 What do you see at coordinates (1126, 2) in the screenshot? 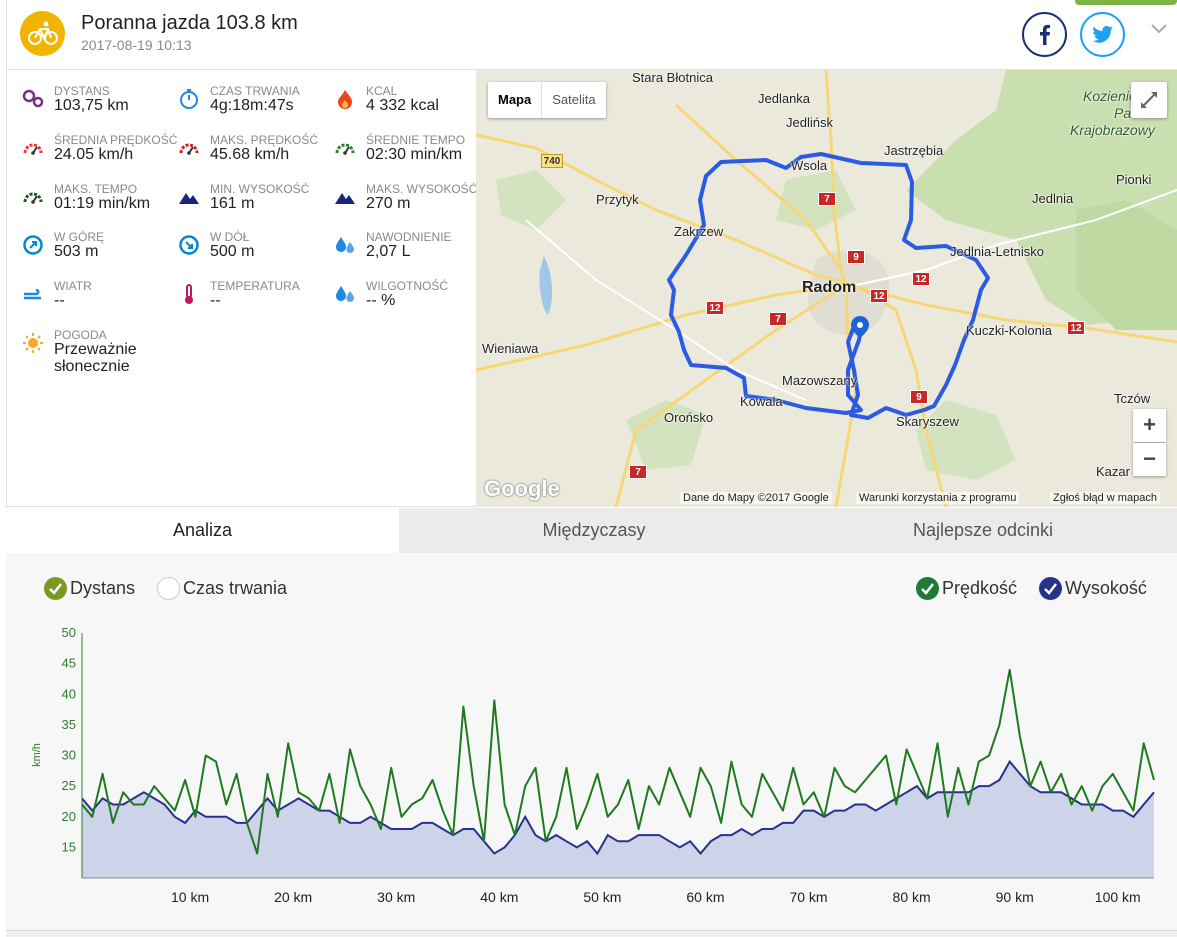
I see `action-button-edge` at bounding box center [1126, 2].